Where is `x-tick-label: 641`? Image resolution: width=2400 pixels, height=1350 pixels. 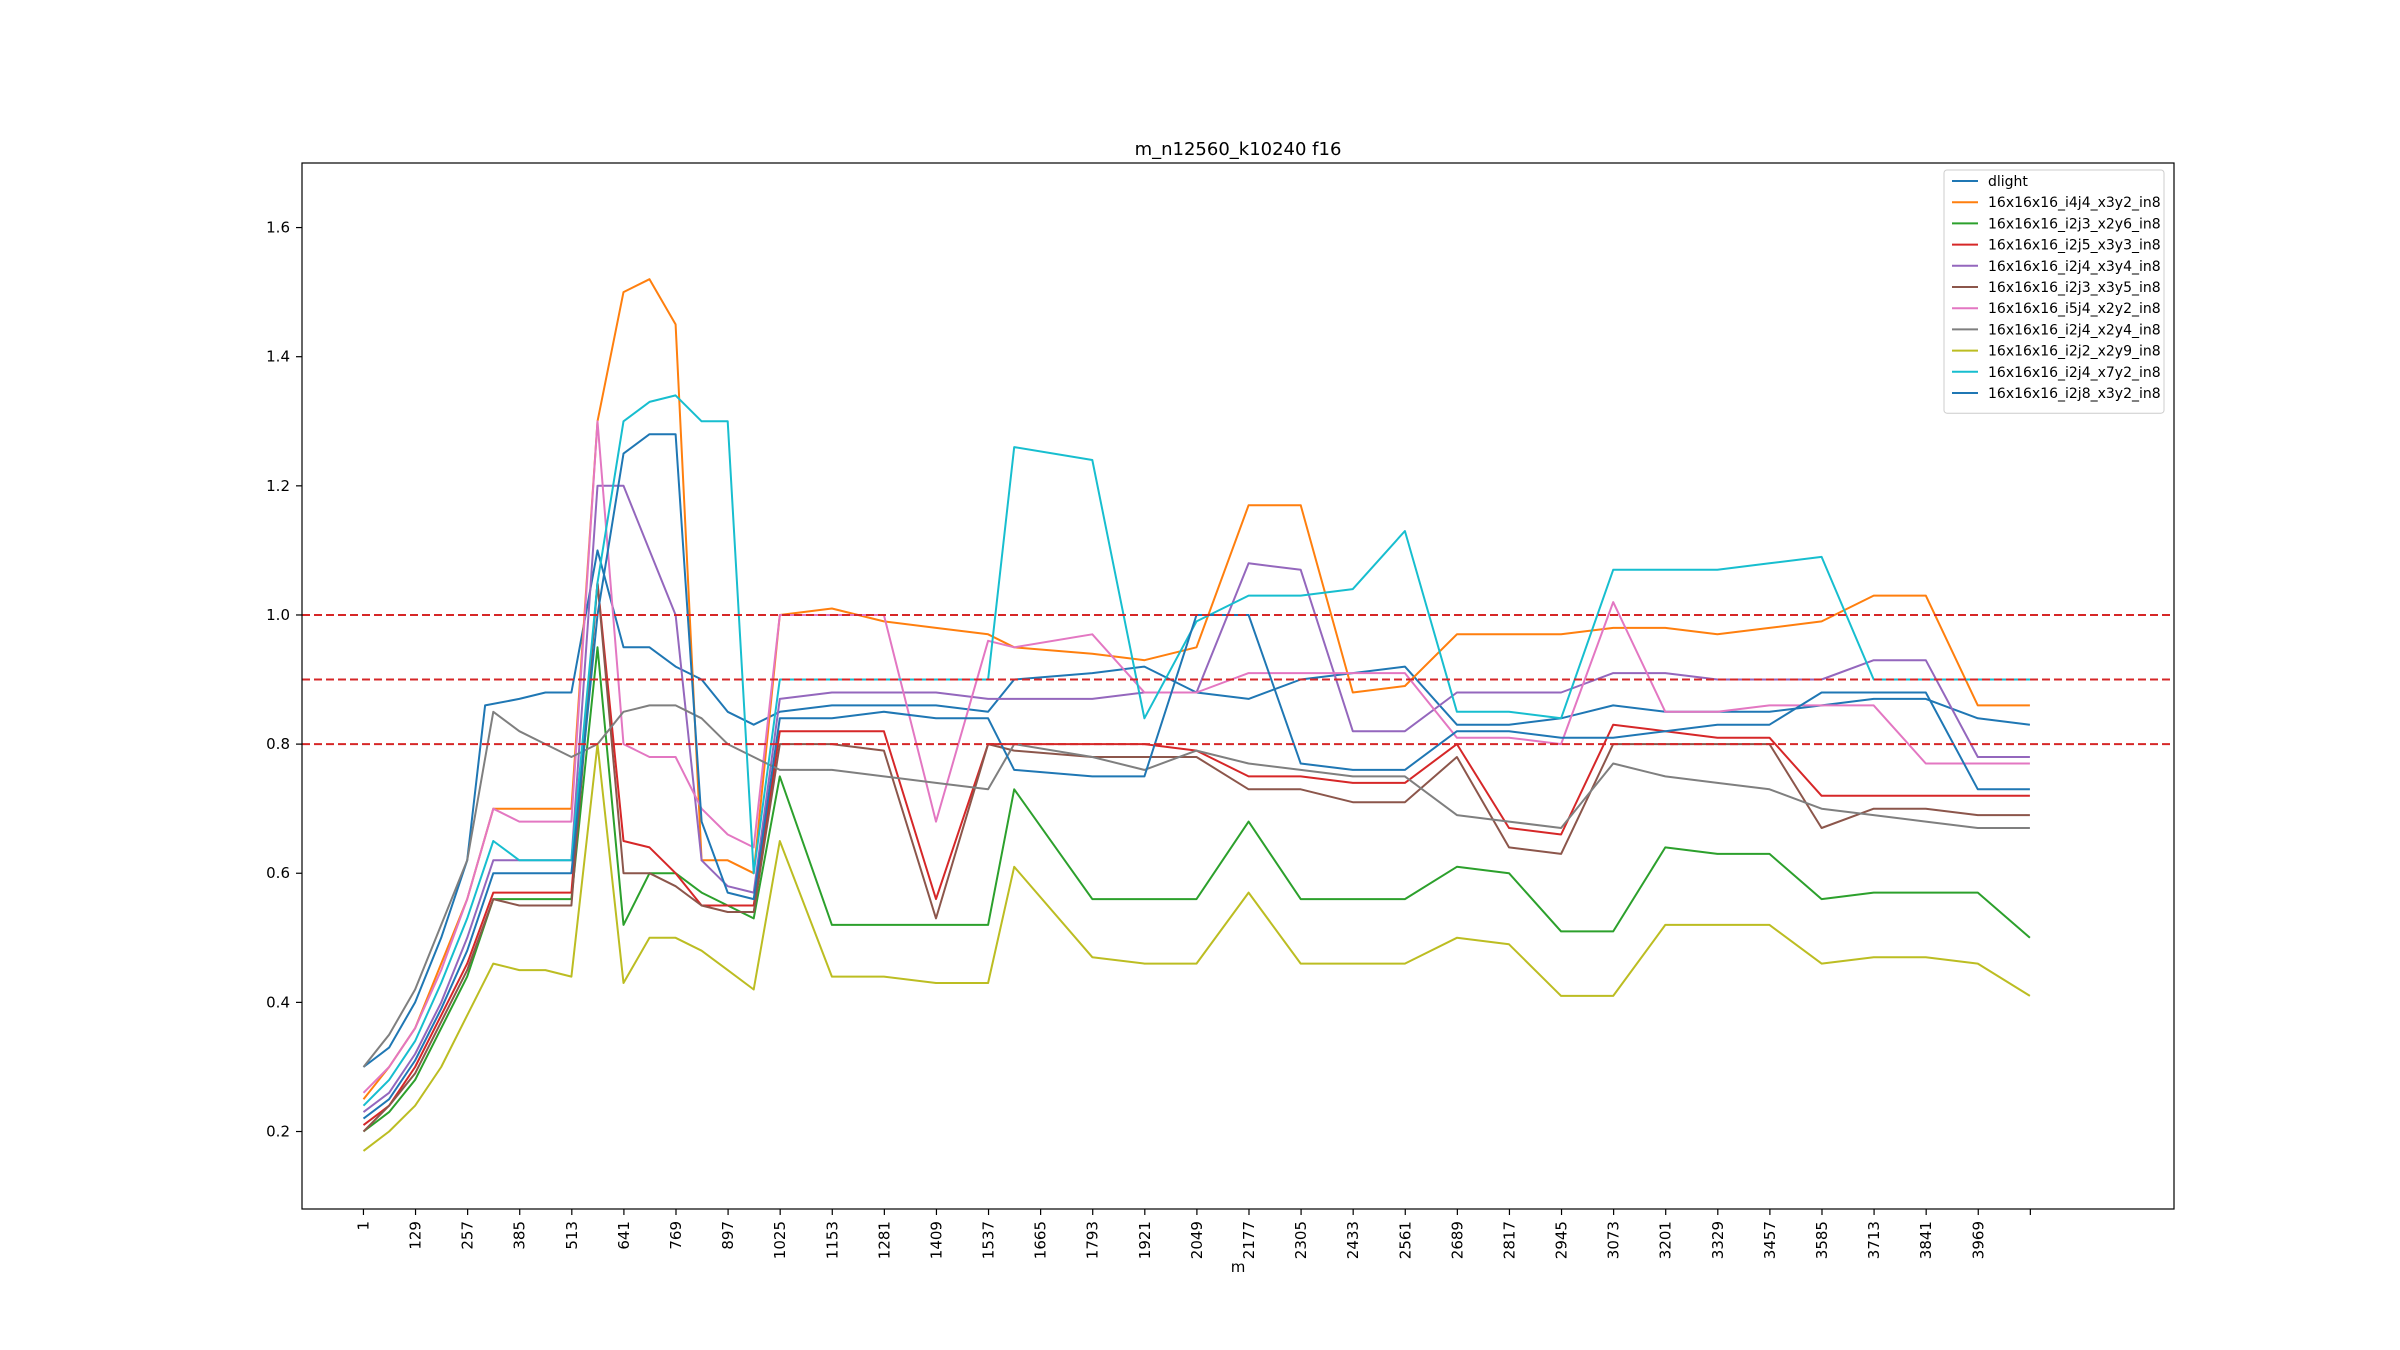 x-tick-label: 641 is located at coordinates (624, 1235).